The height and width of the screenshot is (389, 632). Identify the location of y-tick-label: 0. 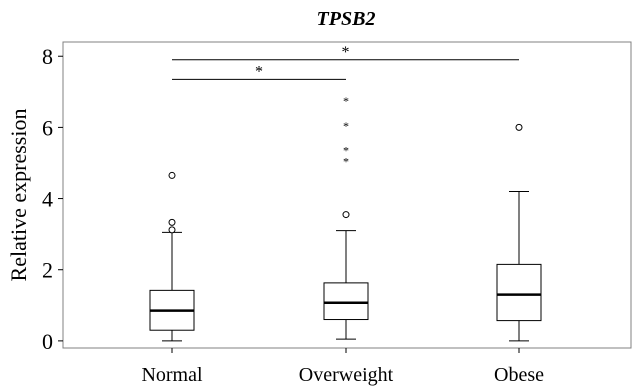
(47, 341).